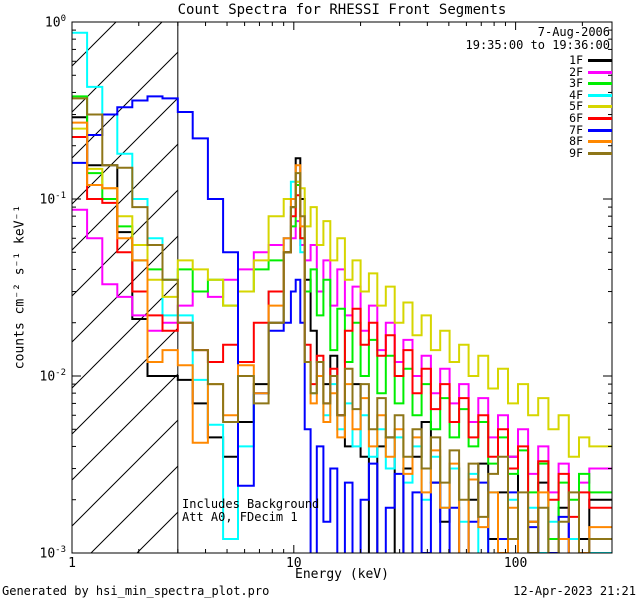 The width and height of the screenshot is (640, 600). I want to click on legend-item-5F: 5F, so click(590, 106).